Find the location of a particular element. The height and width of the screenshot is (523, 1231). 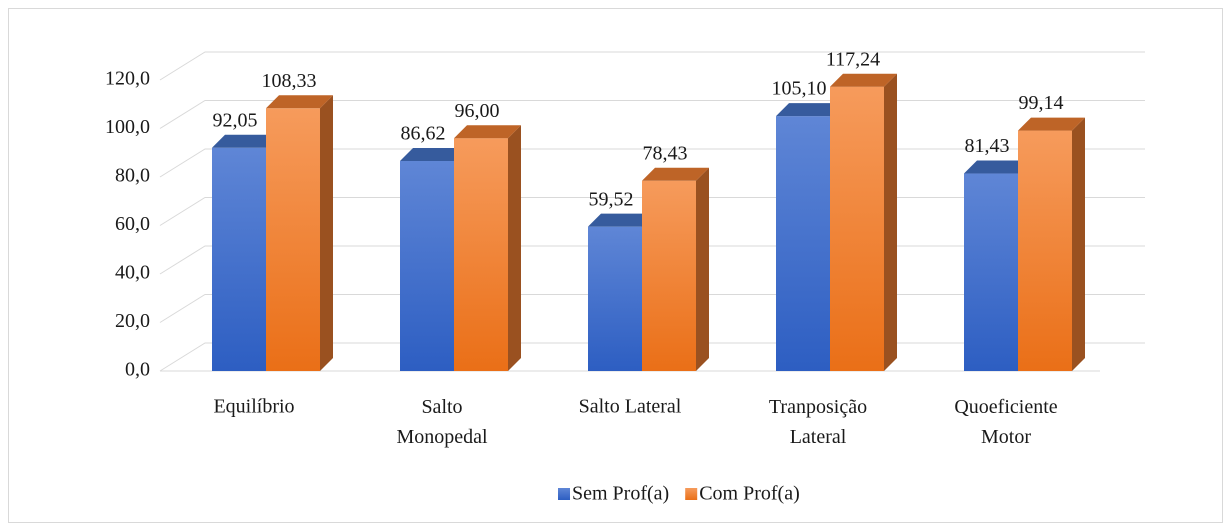

grid-line is located at coordinates (652, 66).